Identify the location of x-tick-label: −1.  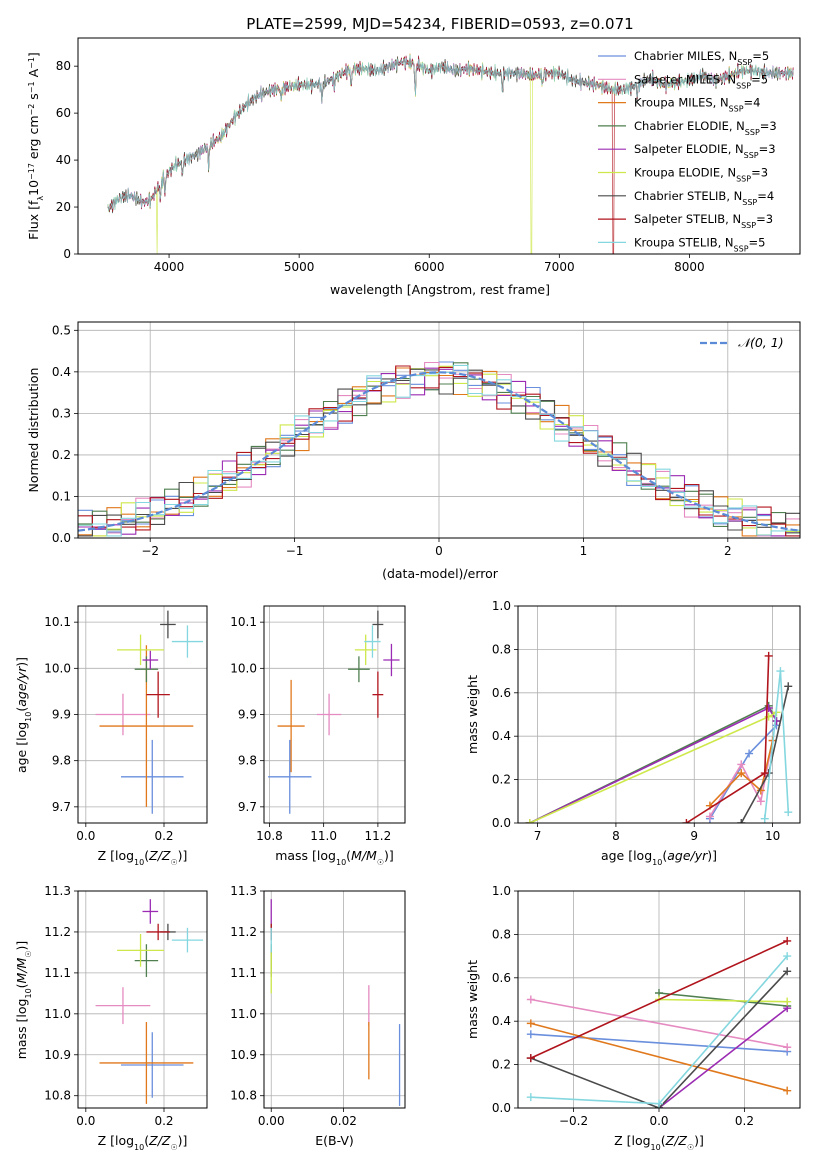
(295, 551).